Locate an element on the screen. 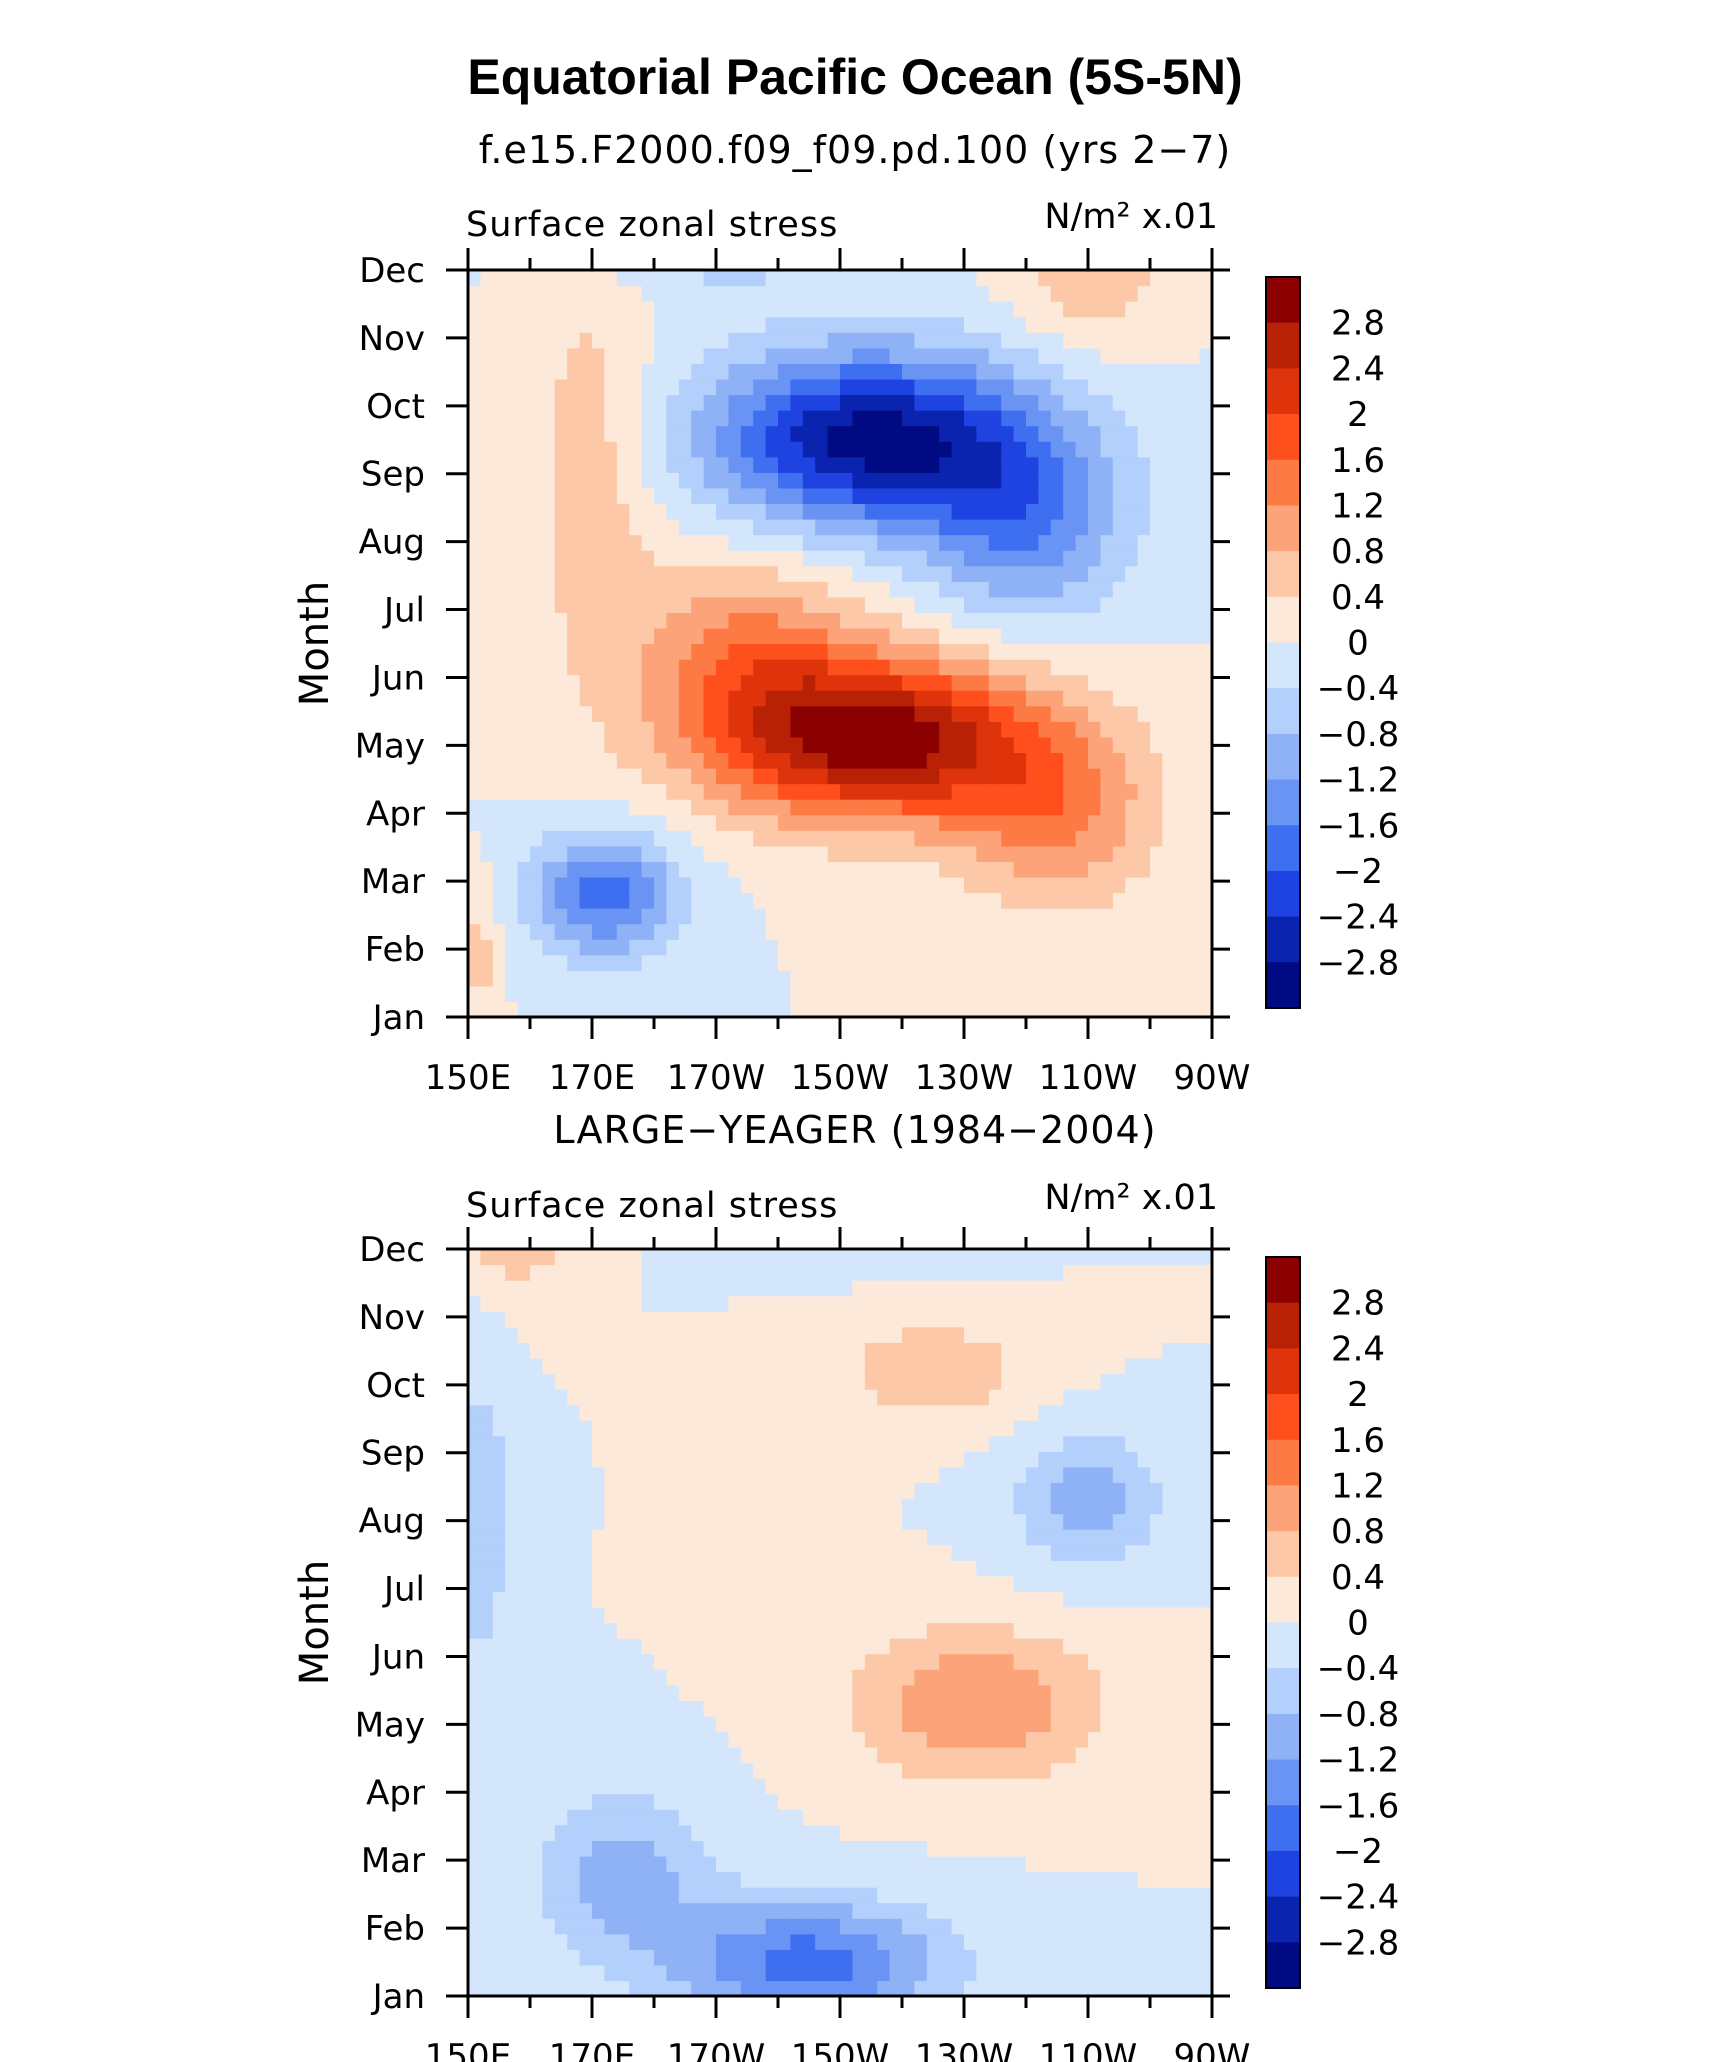  lon-tick-label: 170E is located at coordinates (592, 1078).